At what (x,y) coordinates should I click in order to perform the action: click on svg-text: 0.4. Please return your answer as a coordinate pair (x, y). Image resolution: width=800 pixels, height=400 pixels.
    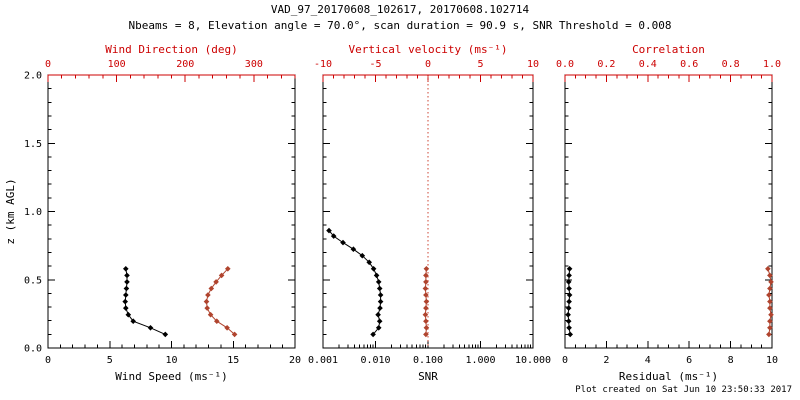
    Looking at the image, I should click on (648, 64).